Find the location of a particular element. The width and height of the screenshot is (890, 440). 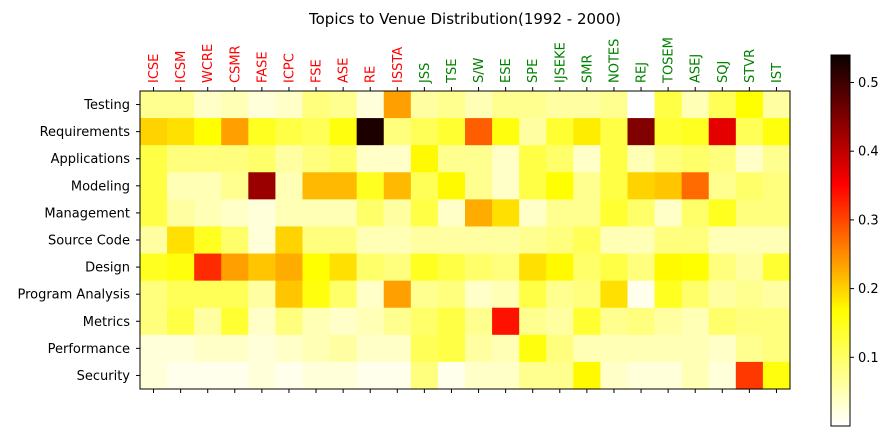

y-tick-label: Performance is located at coordinates (89, 349).